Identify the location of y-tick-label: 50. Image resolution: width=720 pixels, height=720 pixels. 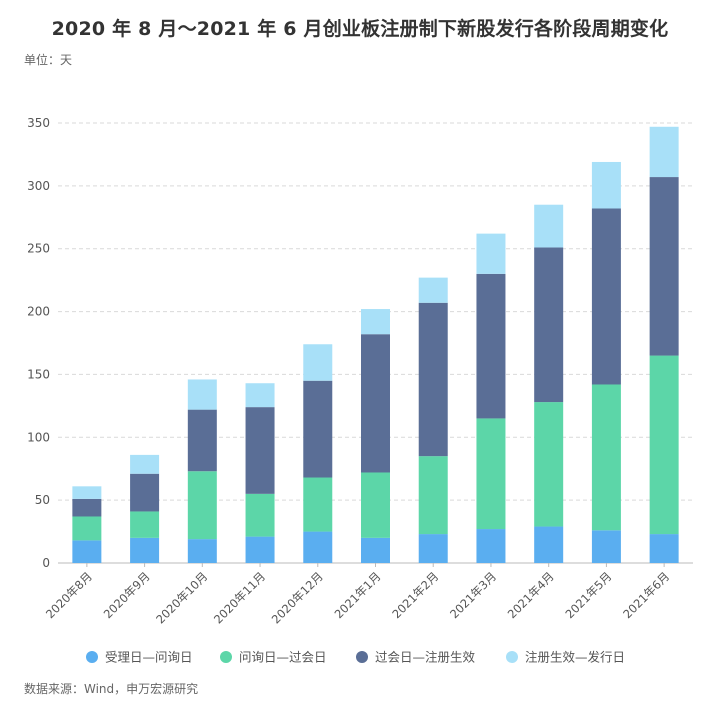
(42, 500).